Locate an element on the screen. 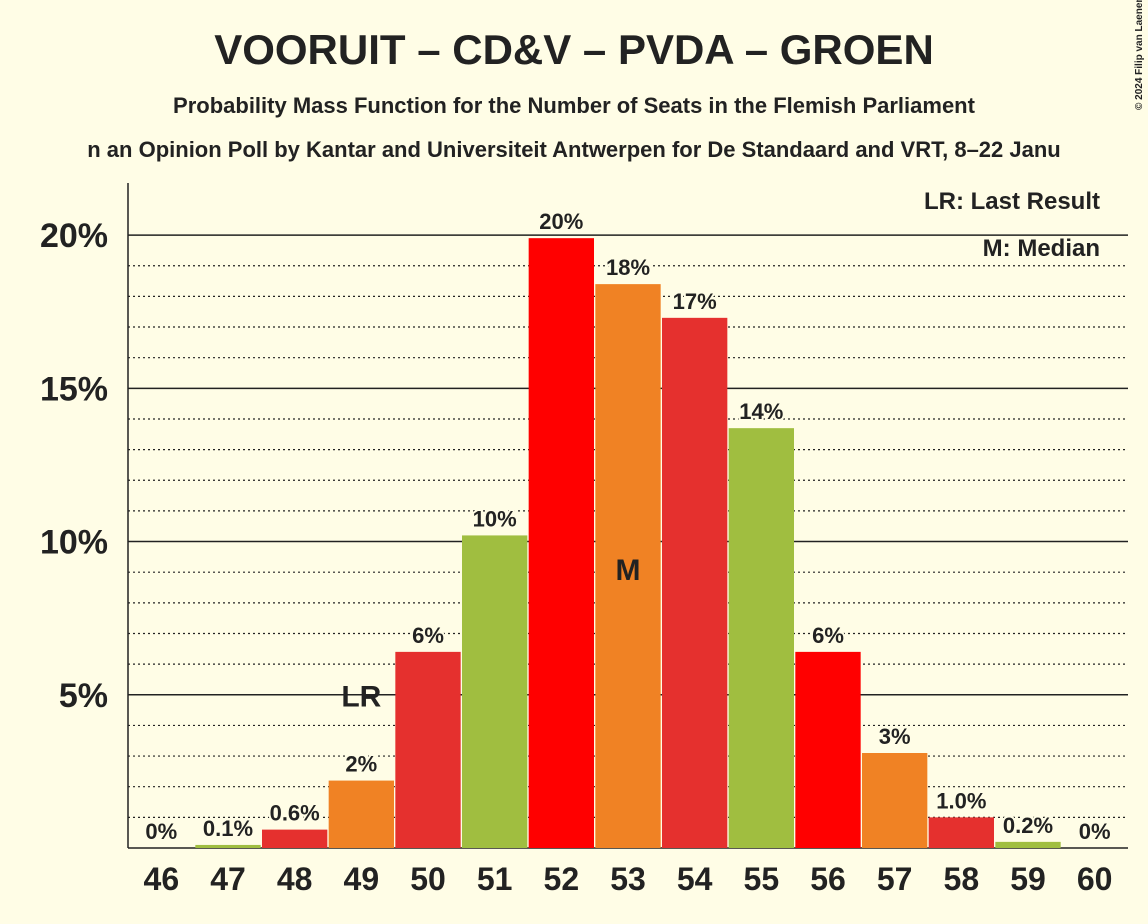  x-tick-label: 49 is located at coordinates (362, 879).